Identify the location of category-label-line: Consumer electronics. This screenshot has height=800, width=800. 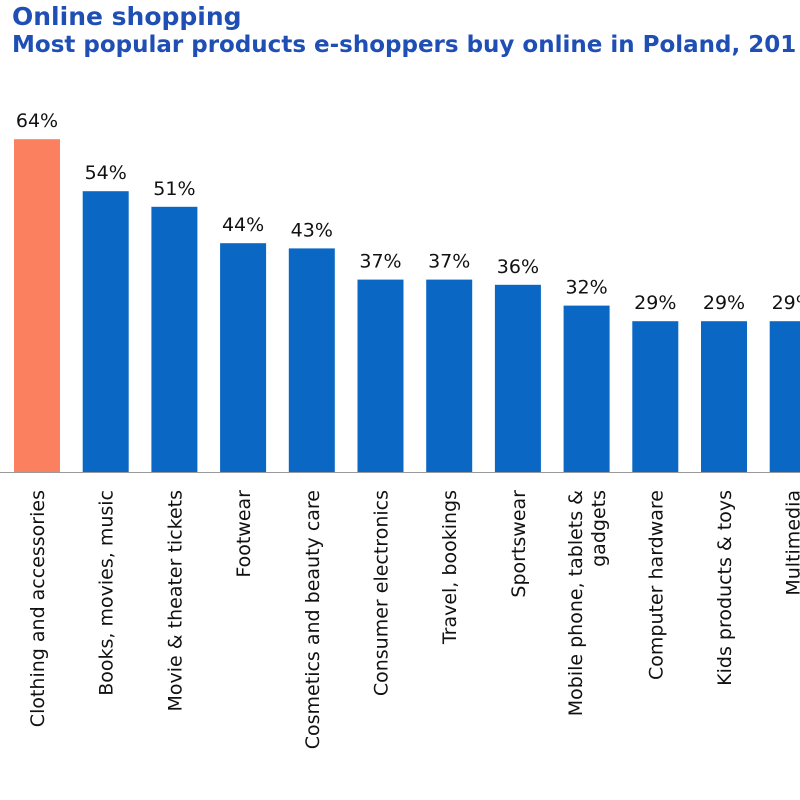
(382, 593).